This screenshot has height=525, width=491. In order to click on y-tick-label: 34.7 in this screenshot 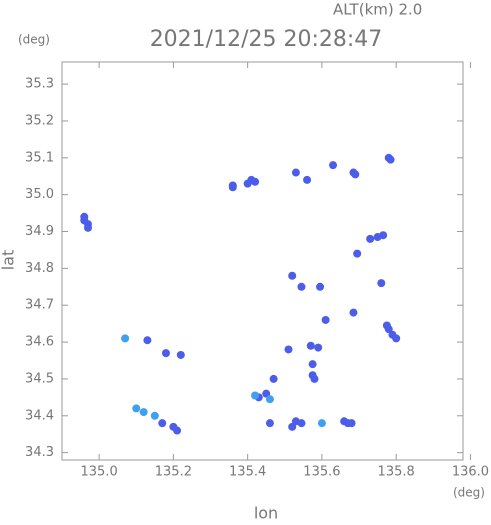, I will do `click(39, 305)`.